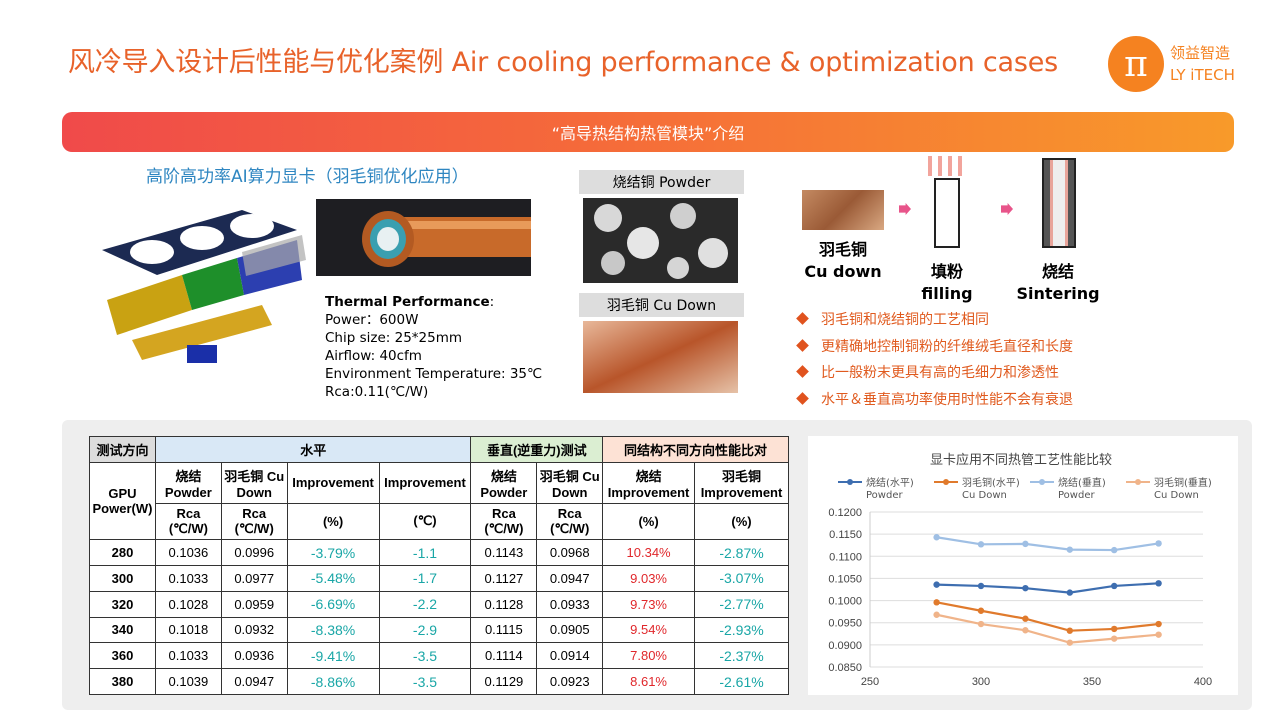  Describe the element at coordinates (649, 604) in the screenshot. I see `value-cell: 9.73%` at that location.